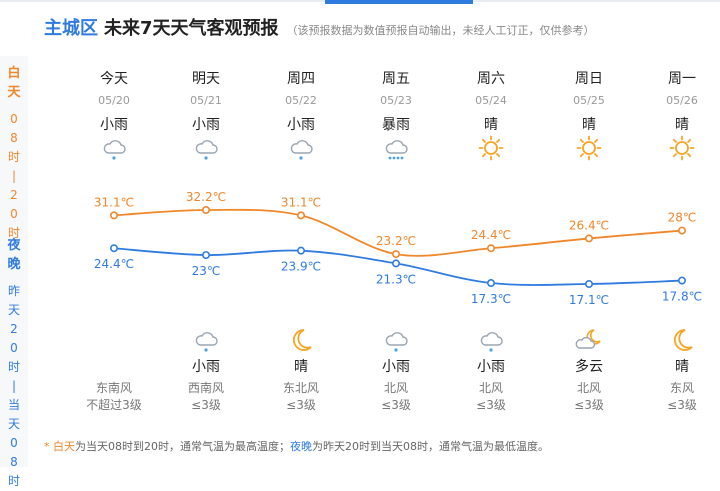 The height and width of the screenshot is (491, 720). I want to click on wind-direction: 东风, so click(681, 388).